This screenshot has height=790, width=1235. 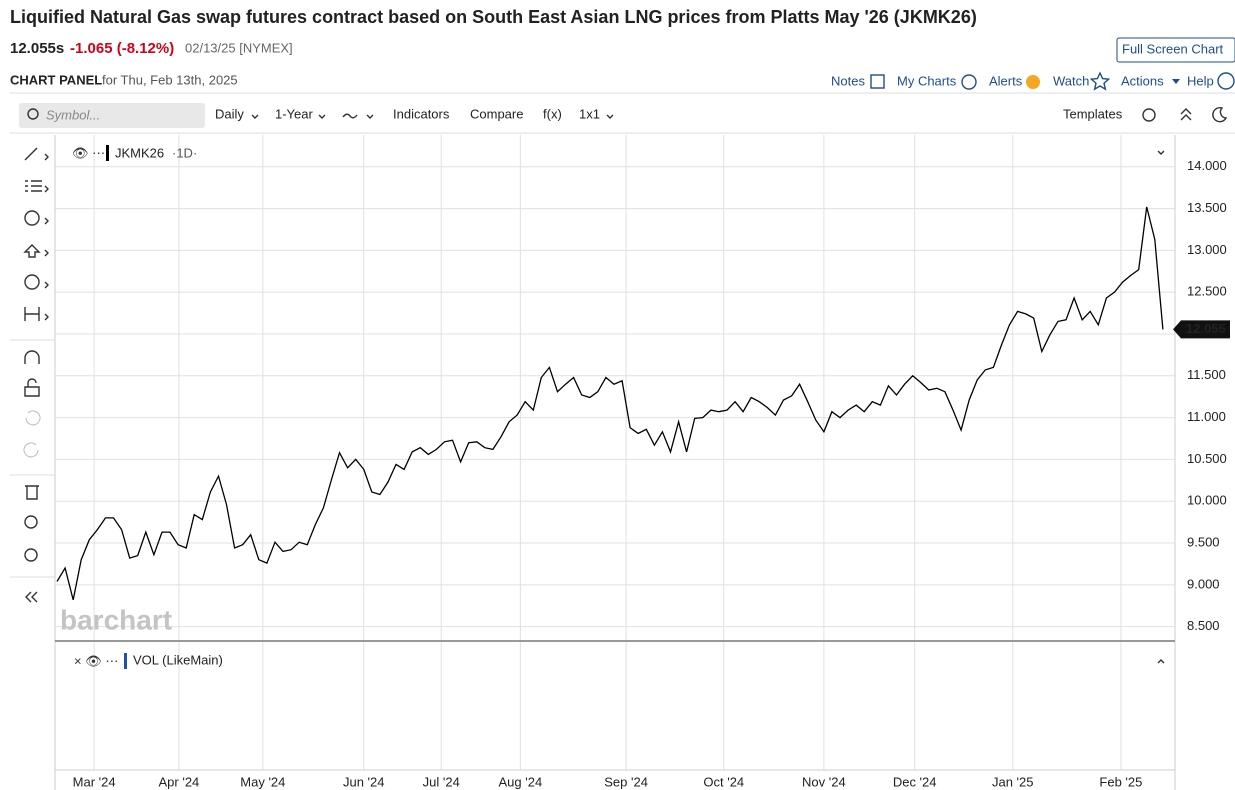 I want to click on y-tick-label: 11.500, so click(x=1206, y=374).